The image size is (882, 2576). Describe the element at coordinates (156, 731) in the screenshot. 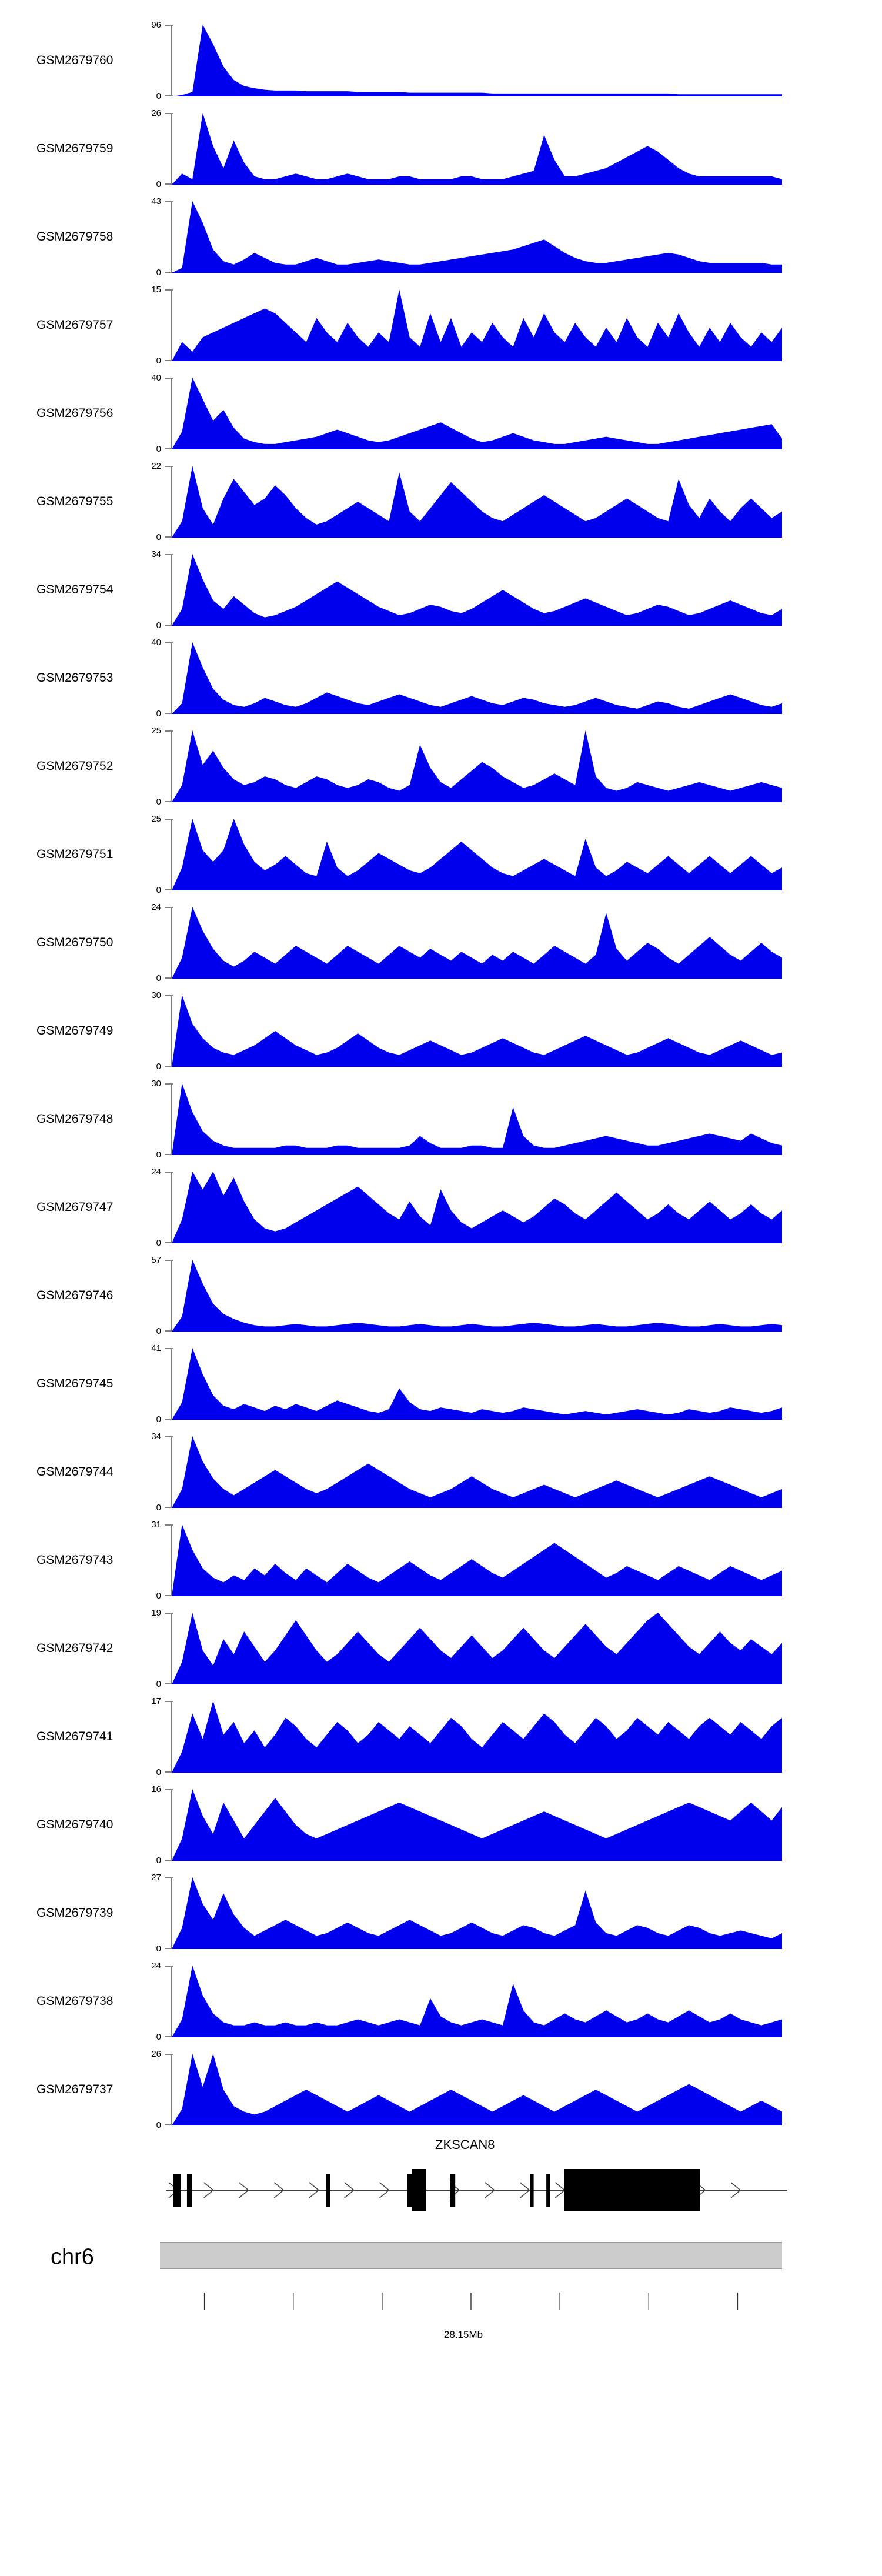

I see `y-axis-max-label: 25` at that location.